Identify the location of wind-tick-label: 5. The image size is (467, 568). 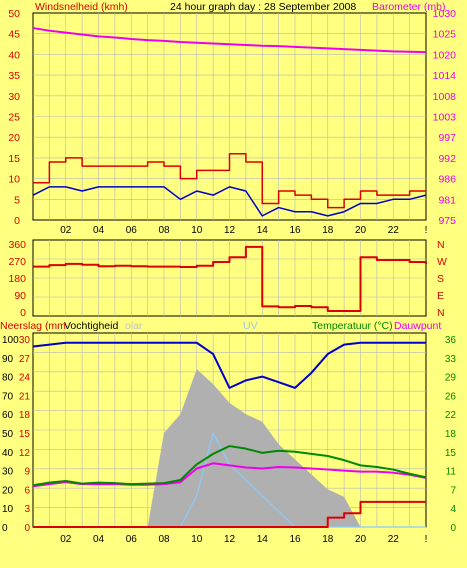
(17, 200).